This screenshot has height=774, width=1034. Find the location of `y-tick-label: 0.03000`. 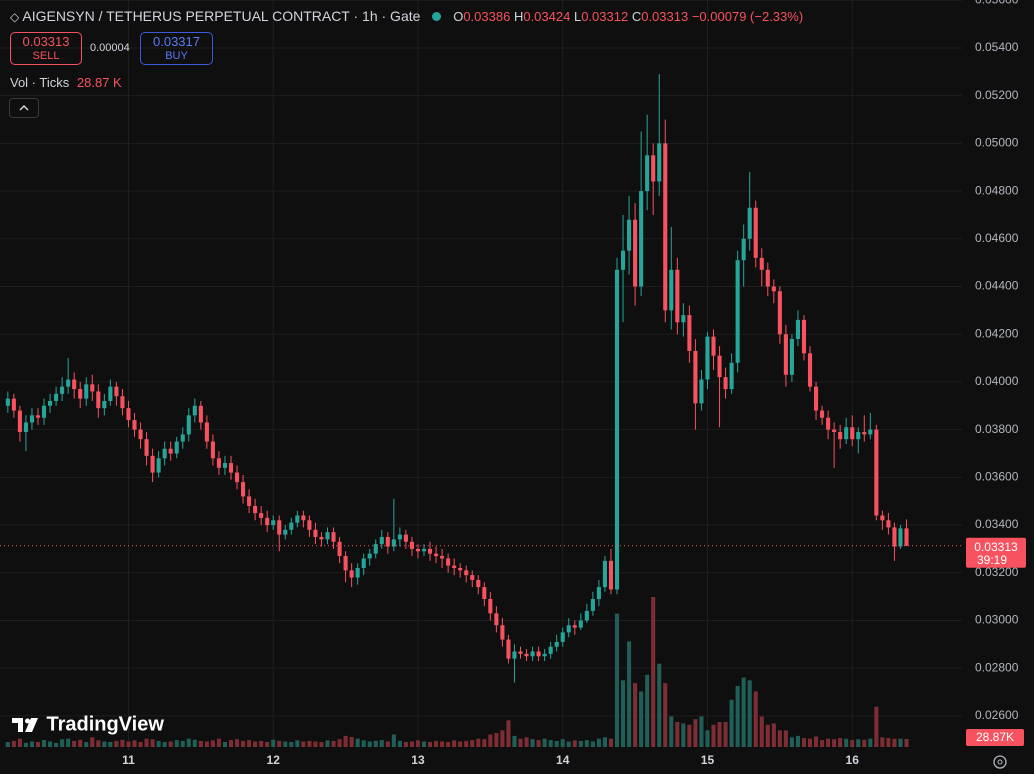

y-tick-label: 0.03000 is located at coordinates (997, 620).